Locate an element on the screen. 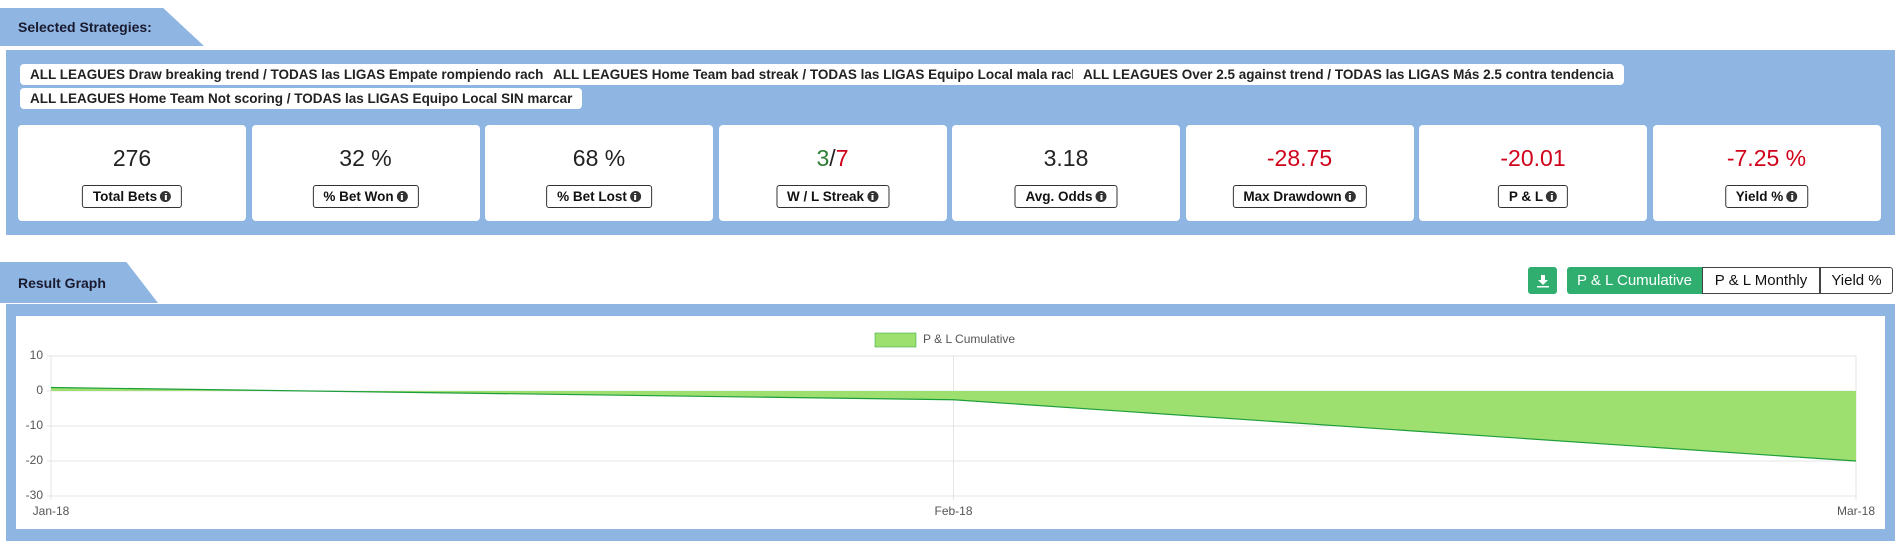 The width and height of the screenshot is (1901, 547). y-tick-label: -20 is located at coordinates (35, 460).